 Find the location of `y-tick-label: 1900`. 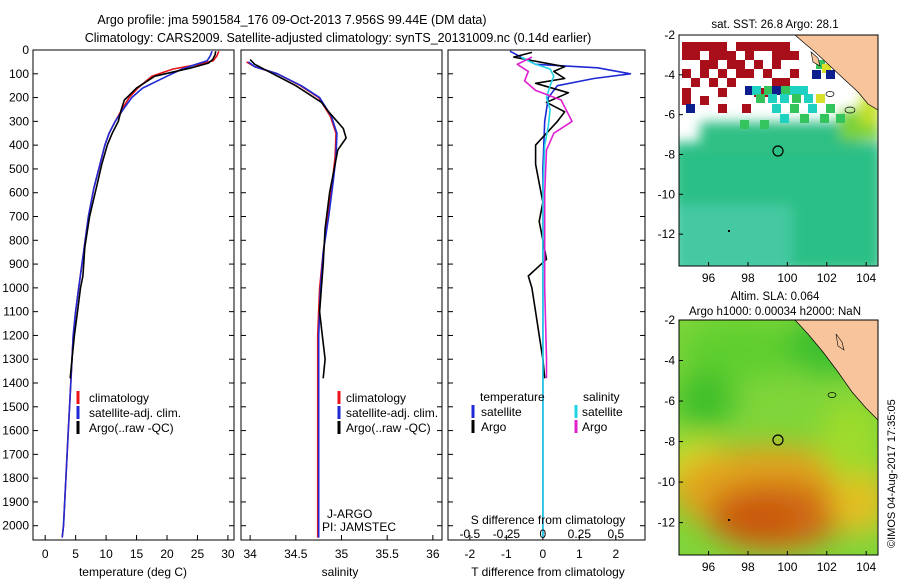

y-tick-label: 1900 is located at coordinates (15, 502).